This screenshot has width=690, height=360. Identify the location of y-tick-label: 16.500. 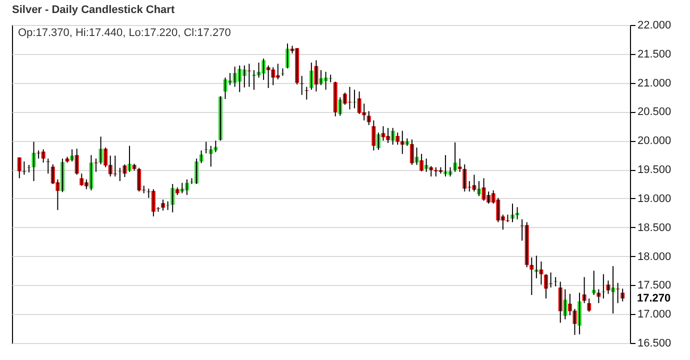
(655, 344).